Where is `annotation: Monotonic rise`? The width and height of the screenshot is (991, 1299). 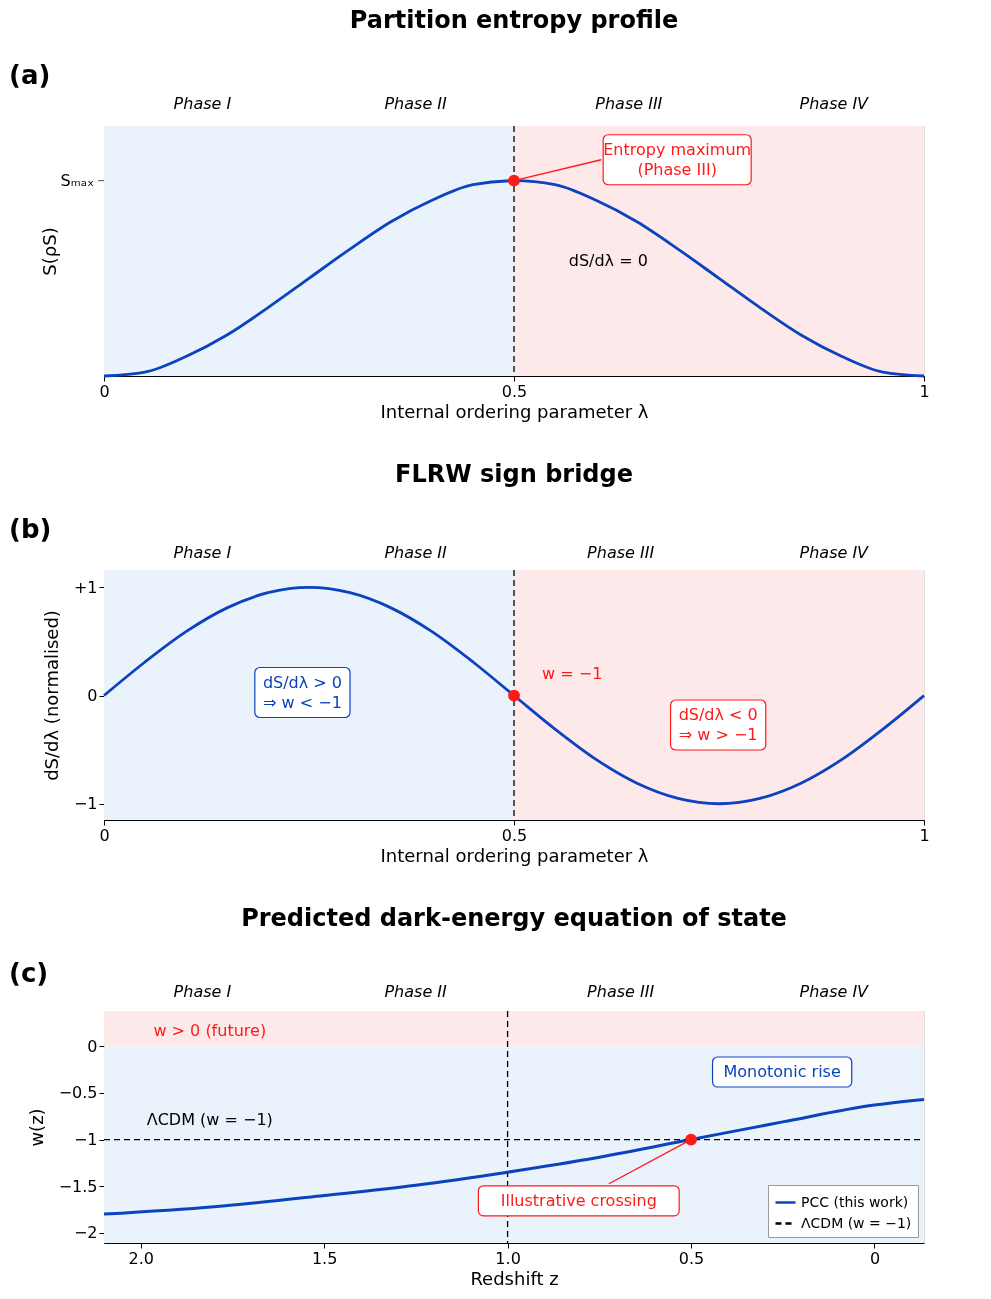 annotation: Monotonic rise is located at coordinates (782, 1072).